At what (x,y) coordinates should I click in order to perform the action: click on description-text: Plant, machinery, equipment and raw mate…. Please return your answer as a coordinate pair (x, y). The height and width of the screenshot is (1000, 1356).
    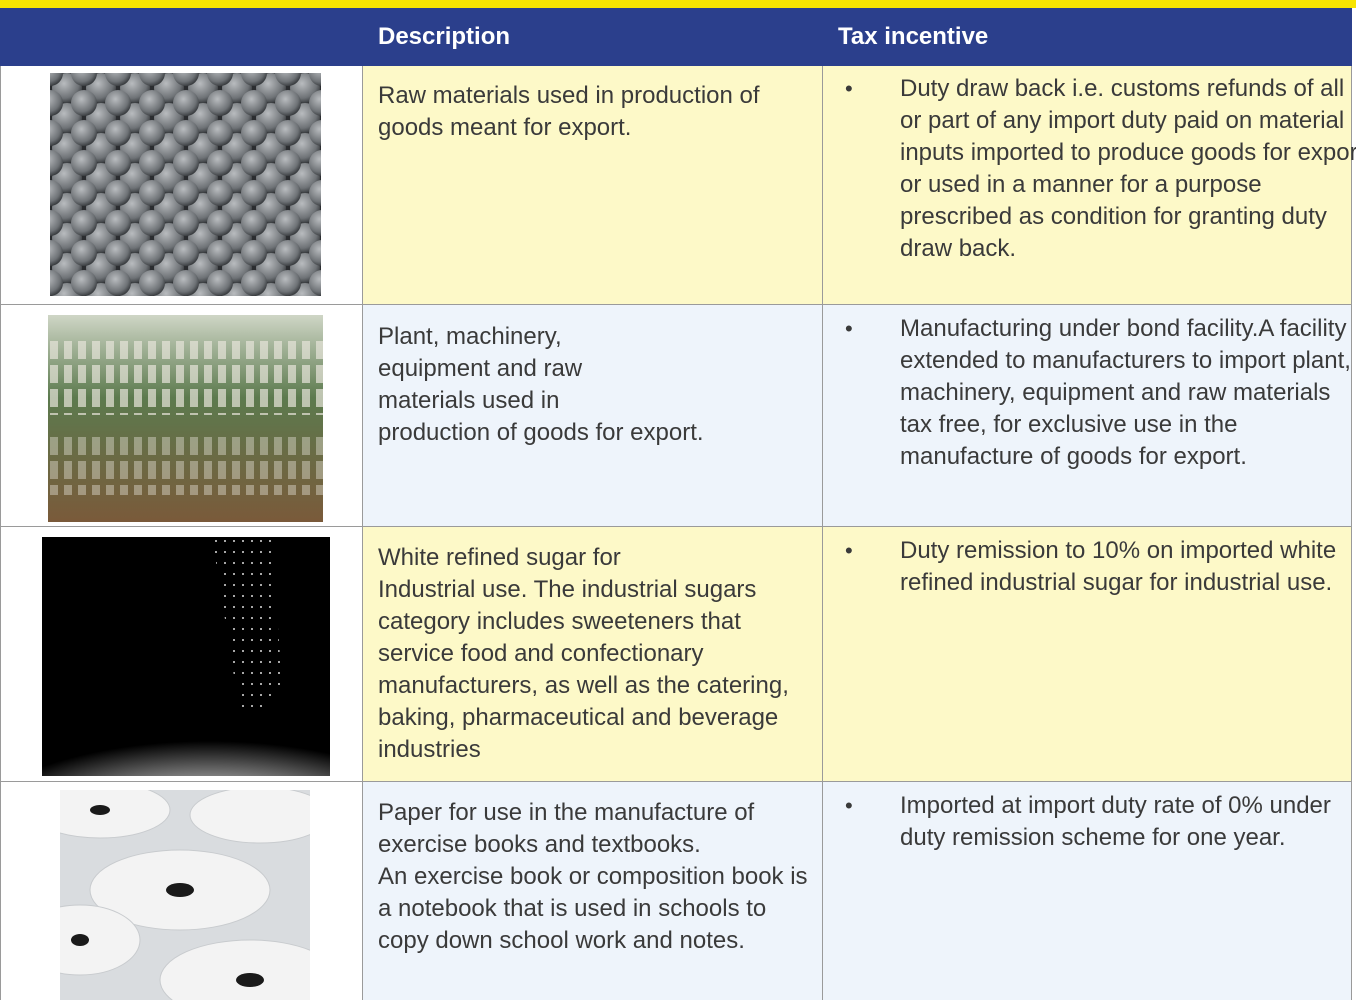
    Looking at the image, I should click on (541, 384).